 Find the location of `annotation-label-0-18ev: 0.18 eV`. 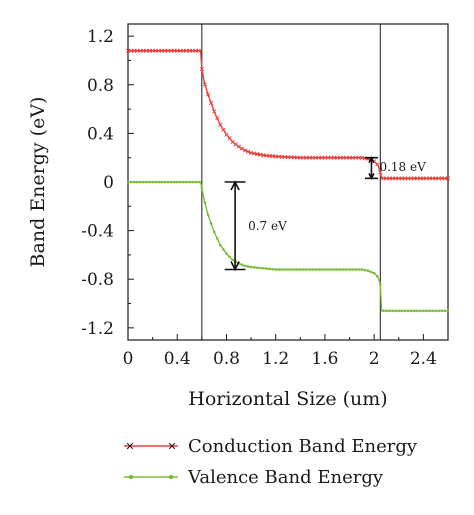

annotation-label-0-18ev: 0.18 eV is located at coordinates (402, 167).